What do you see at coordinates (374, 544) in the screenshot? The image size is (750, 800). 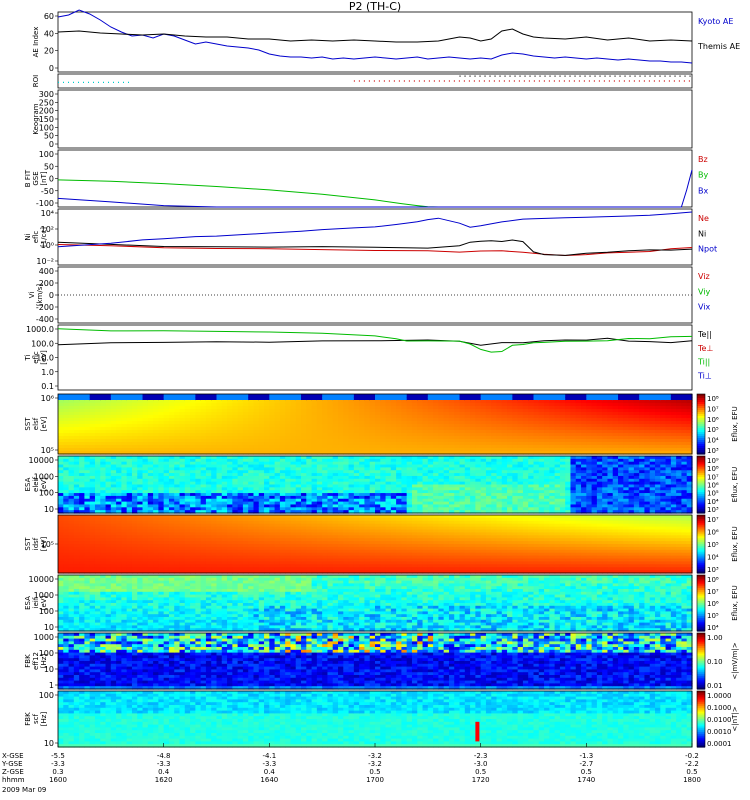 I see `panel-sst_i` at bounding box center [374, 544].